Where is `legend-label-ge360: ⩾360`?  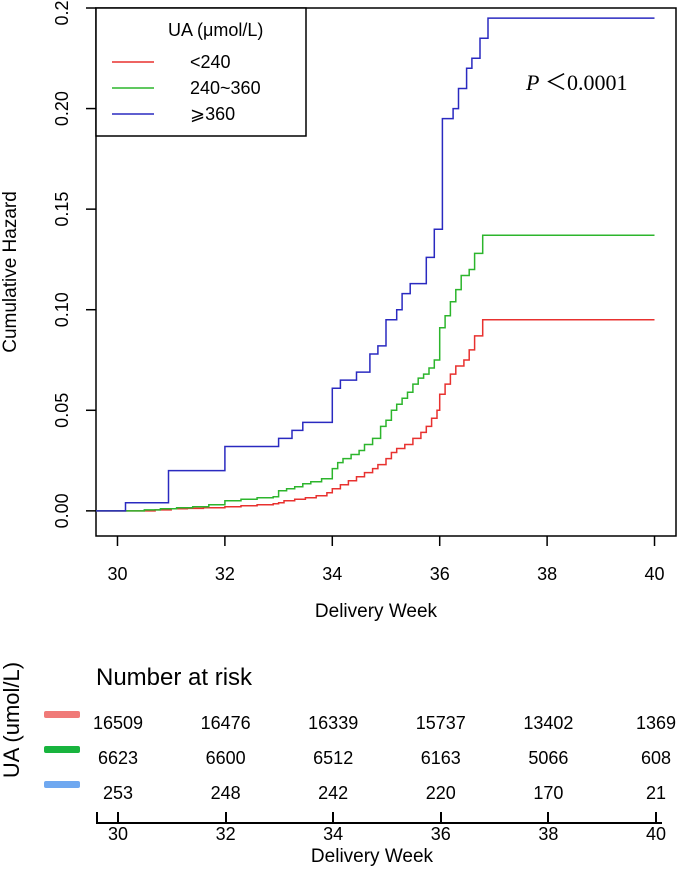 legend-label-ge360: ⩾360 is located at coordinates (212, 114).